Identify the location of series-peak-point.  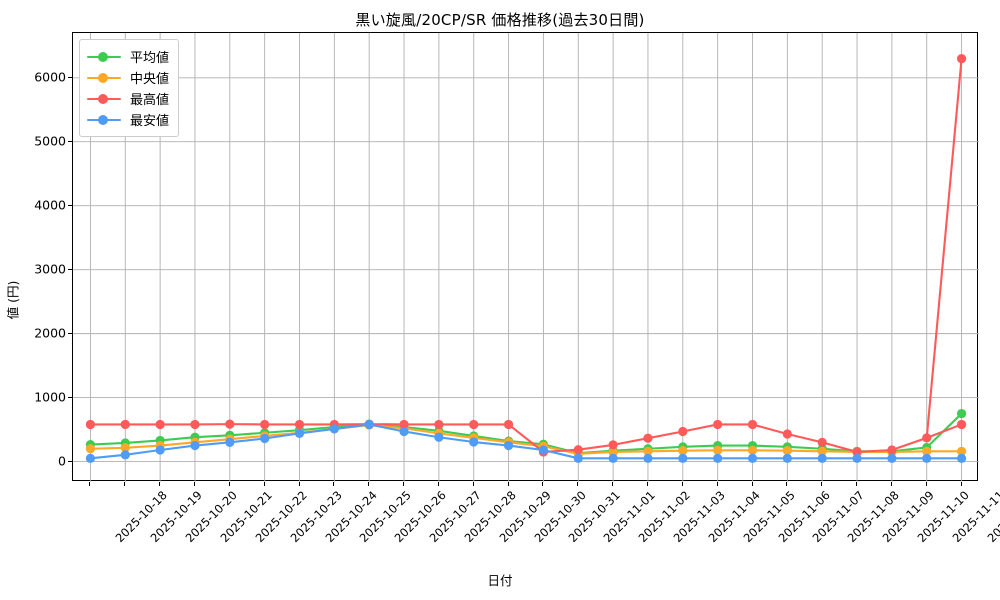
(961, 58).